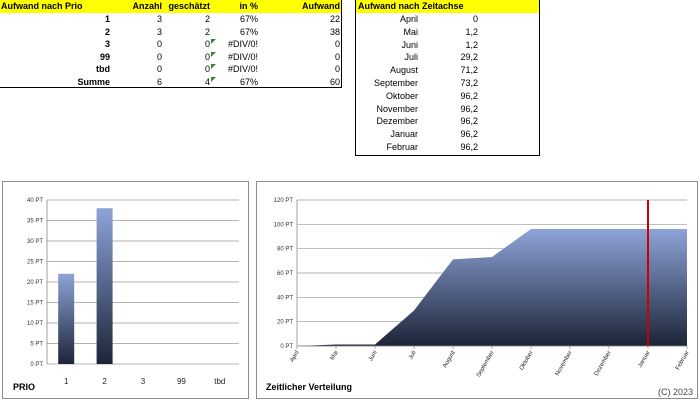  I want to click on zeit-table-header: Aufwand nach Zeitachse, so click(447, 6).